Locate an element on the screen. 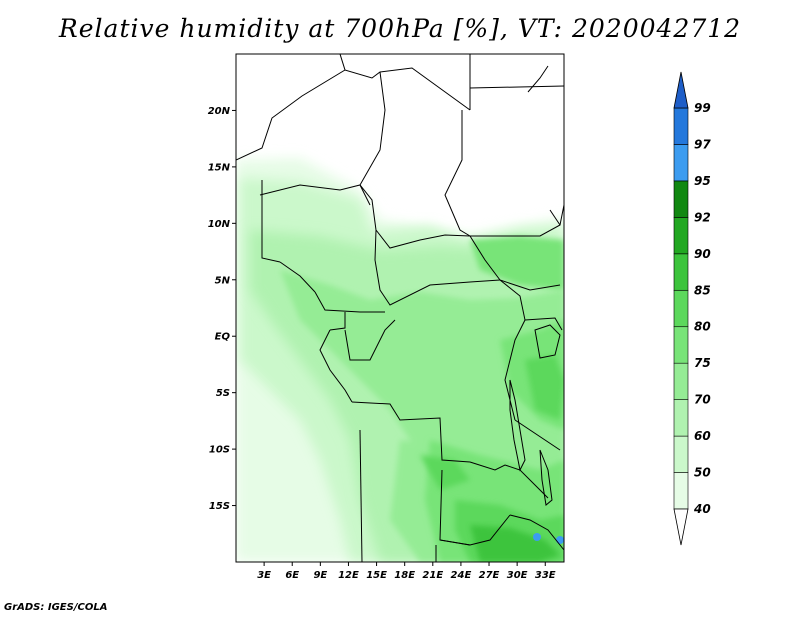 Image resolution: width=800 pixels, height=618 pixels. colorbar-label: 80 is located at coordinates (702, 327).